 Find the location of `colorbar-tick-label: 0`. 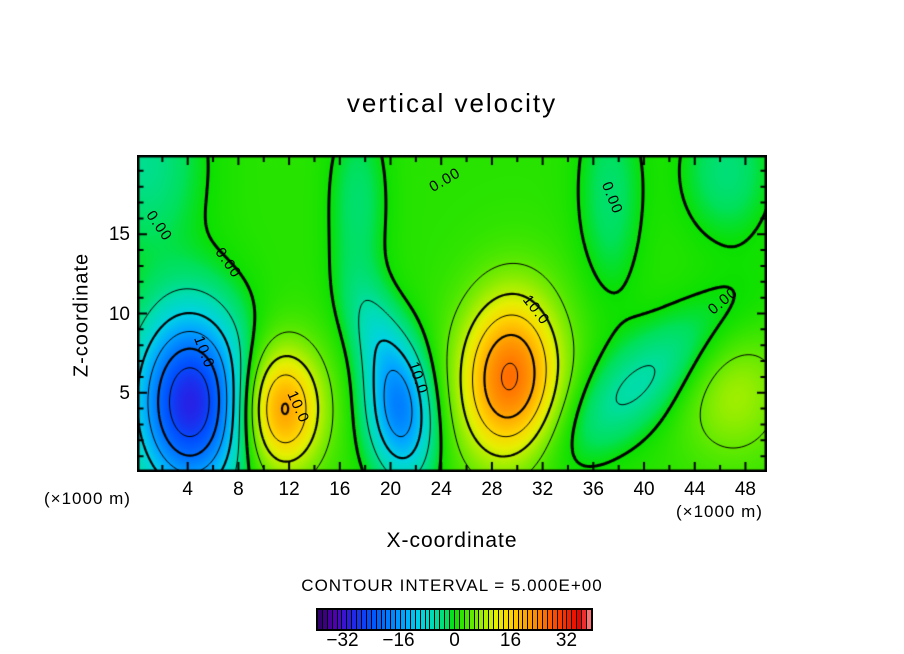

colorbar-tick-label: 0 is located at coordinates (454, 640).